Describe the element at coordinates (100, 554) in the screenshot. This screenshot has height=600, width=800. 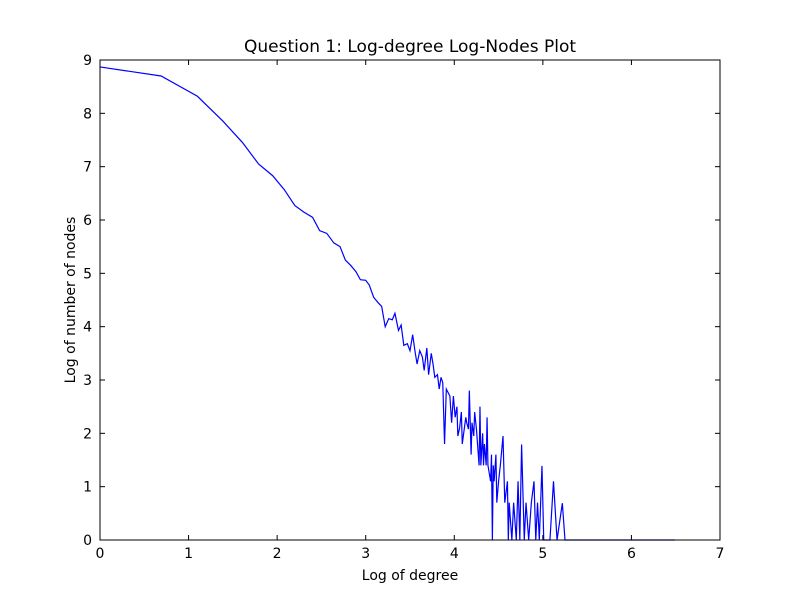
I see `x-tick-label: 0` at that location.